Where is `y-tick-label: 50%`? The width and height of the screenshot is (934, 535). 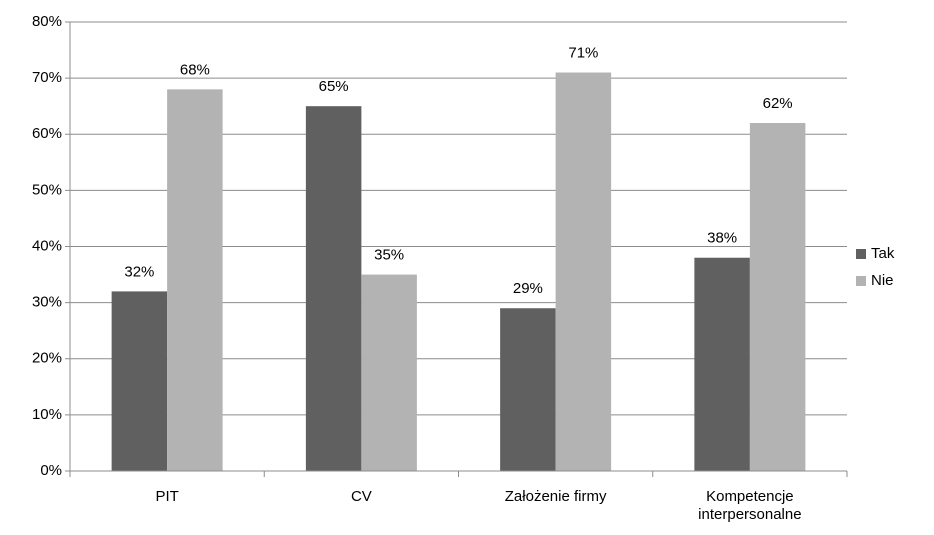
y-tick-label: 50% is located at coordinates (47, 189).